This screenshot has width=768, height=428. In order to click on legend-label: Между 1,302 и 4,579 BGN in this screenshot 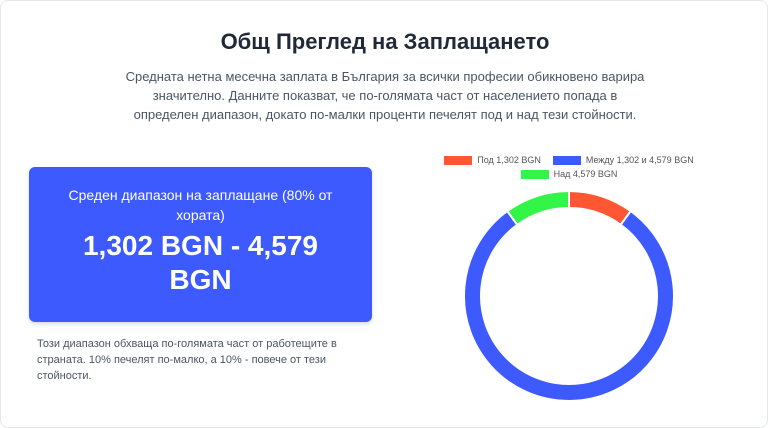, I will do `click(639, 160)`.